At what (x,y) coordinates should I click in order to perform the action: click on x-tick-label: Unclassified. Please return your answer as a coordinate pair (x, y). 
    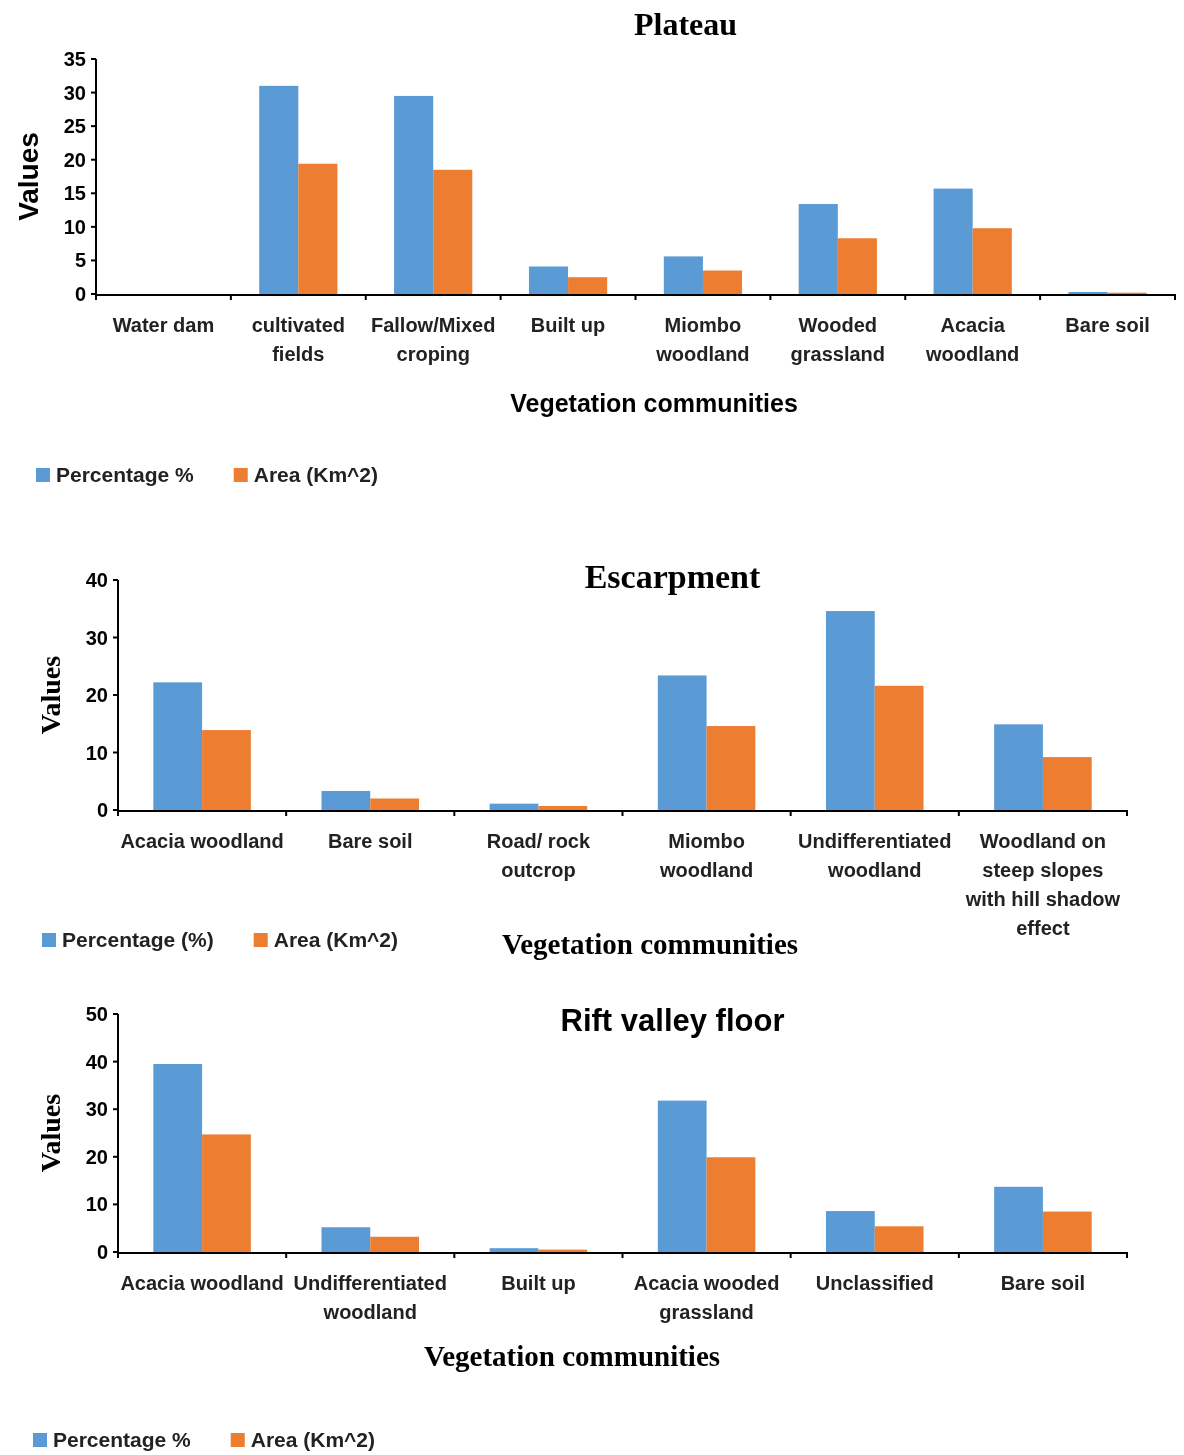
    Looking at the image, I should click on (874, 1283).